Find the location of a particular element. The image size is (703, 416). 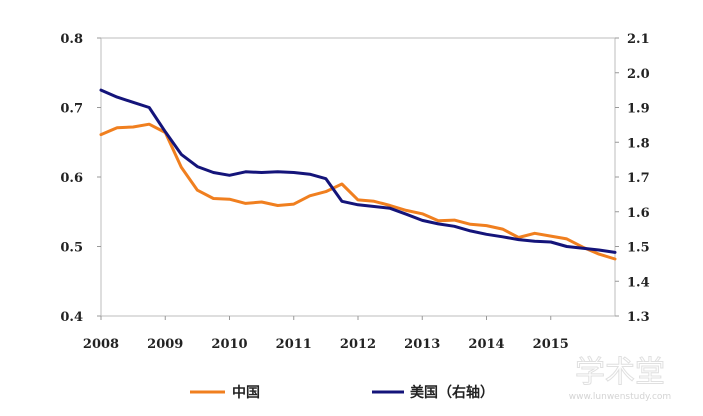

left-y-tick-label: 0.4 is located at coordinates (71, 317).